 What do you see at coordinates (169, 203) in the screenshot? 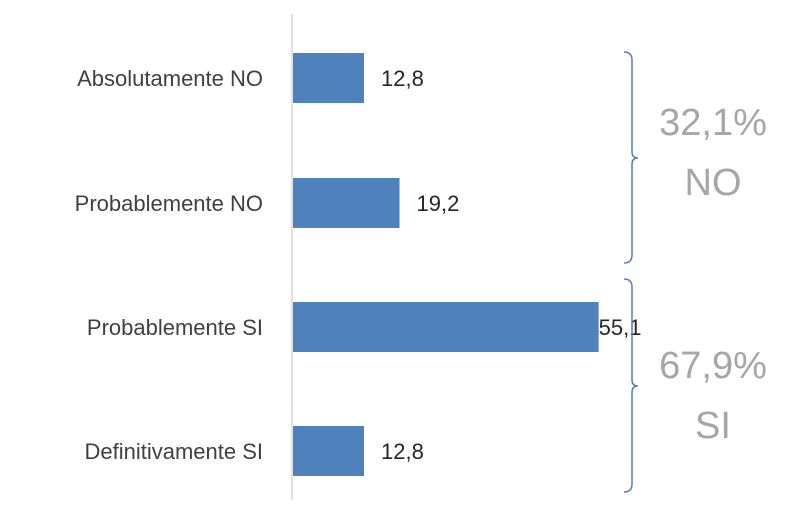
I see `category-label: Probablemente NO` at bounding box center [169, 203].